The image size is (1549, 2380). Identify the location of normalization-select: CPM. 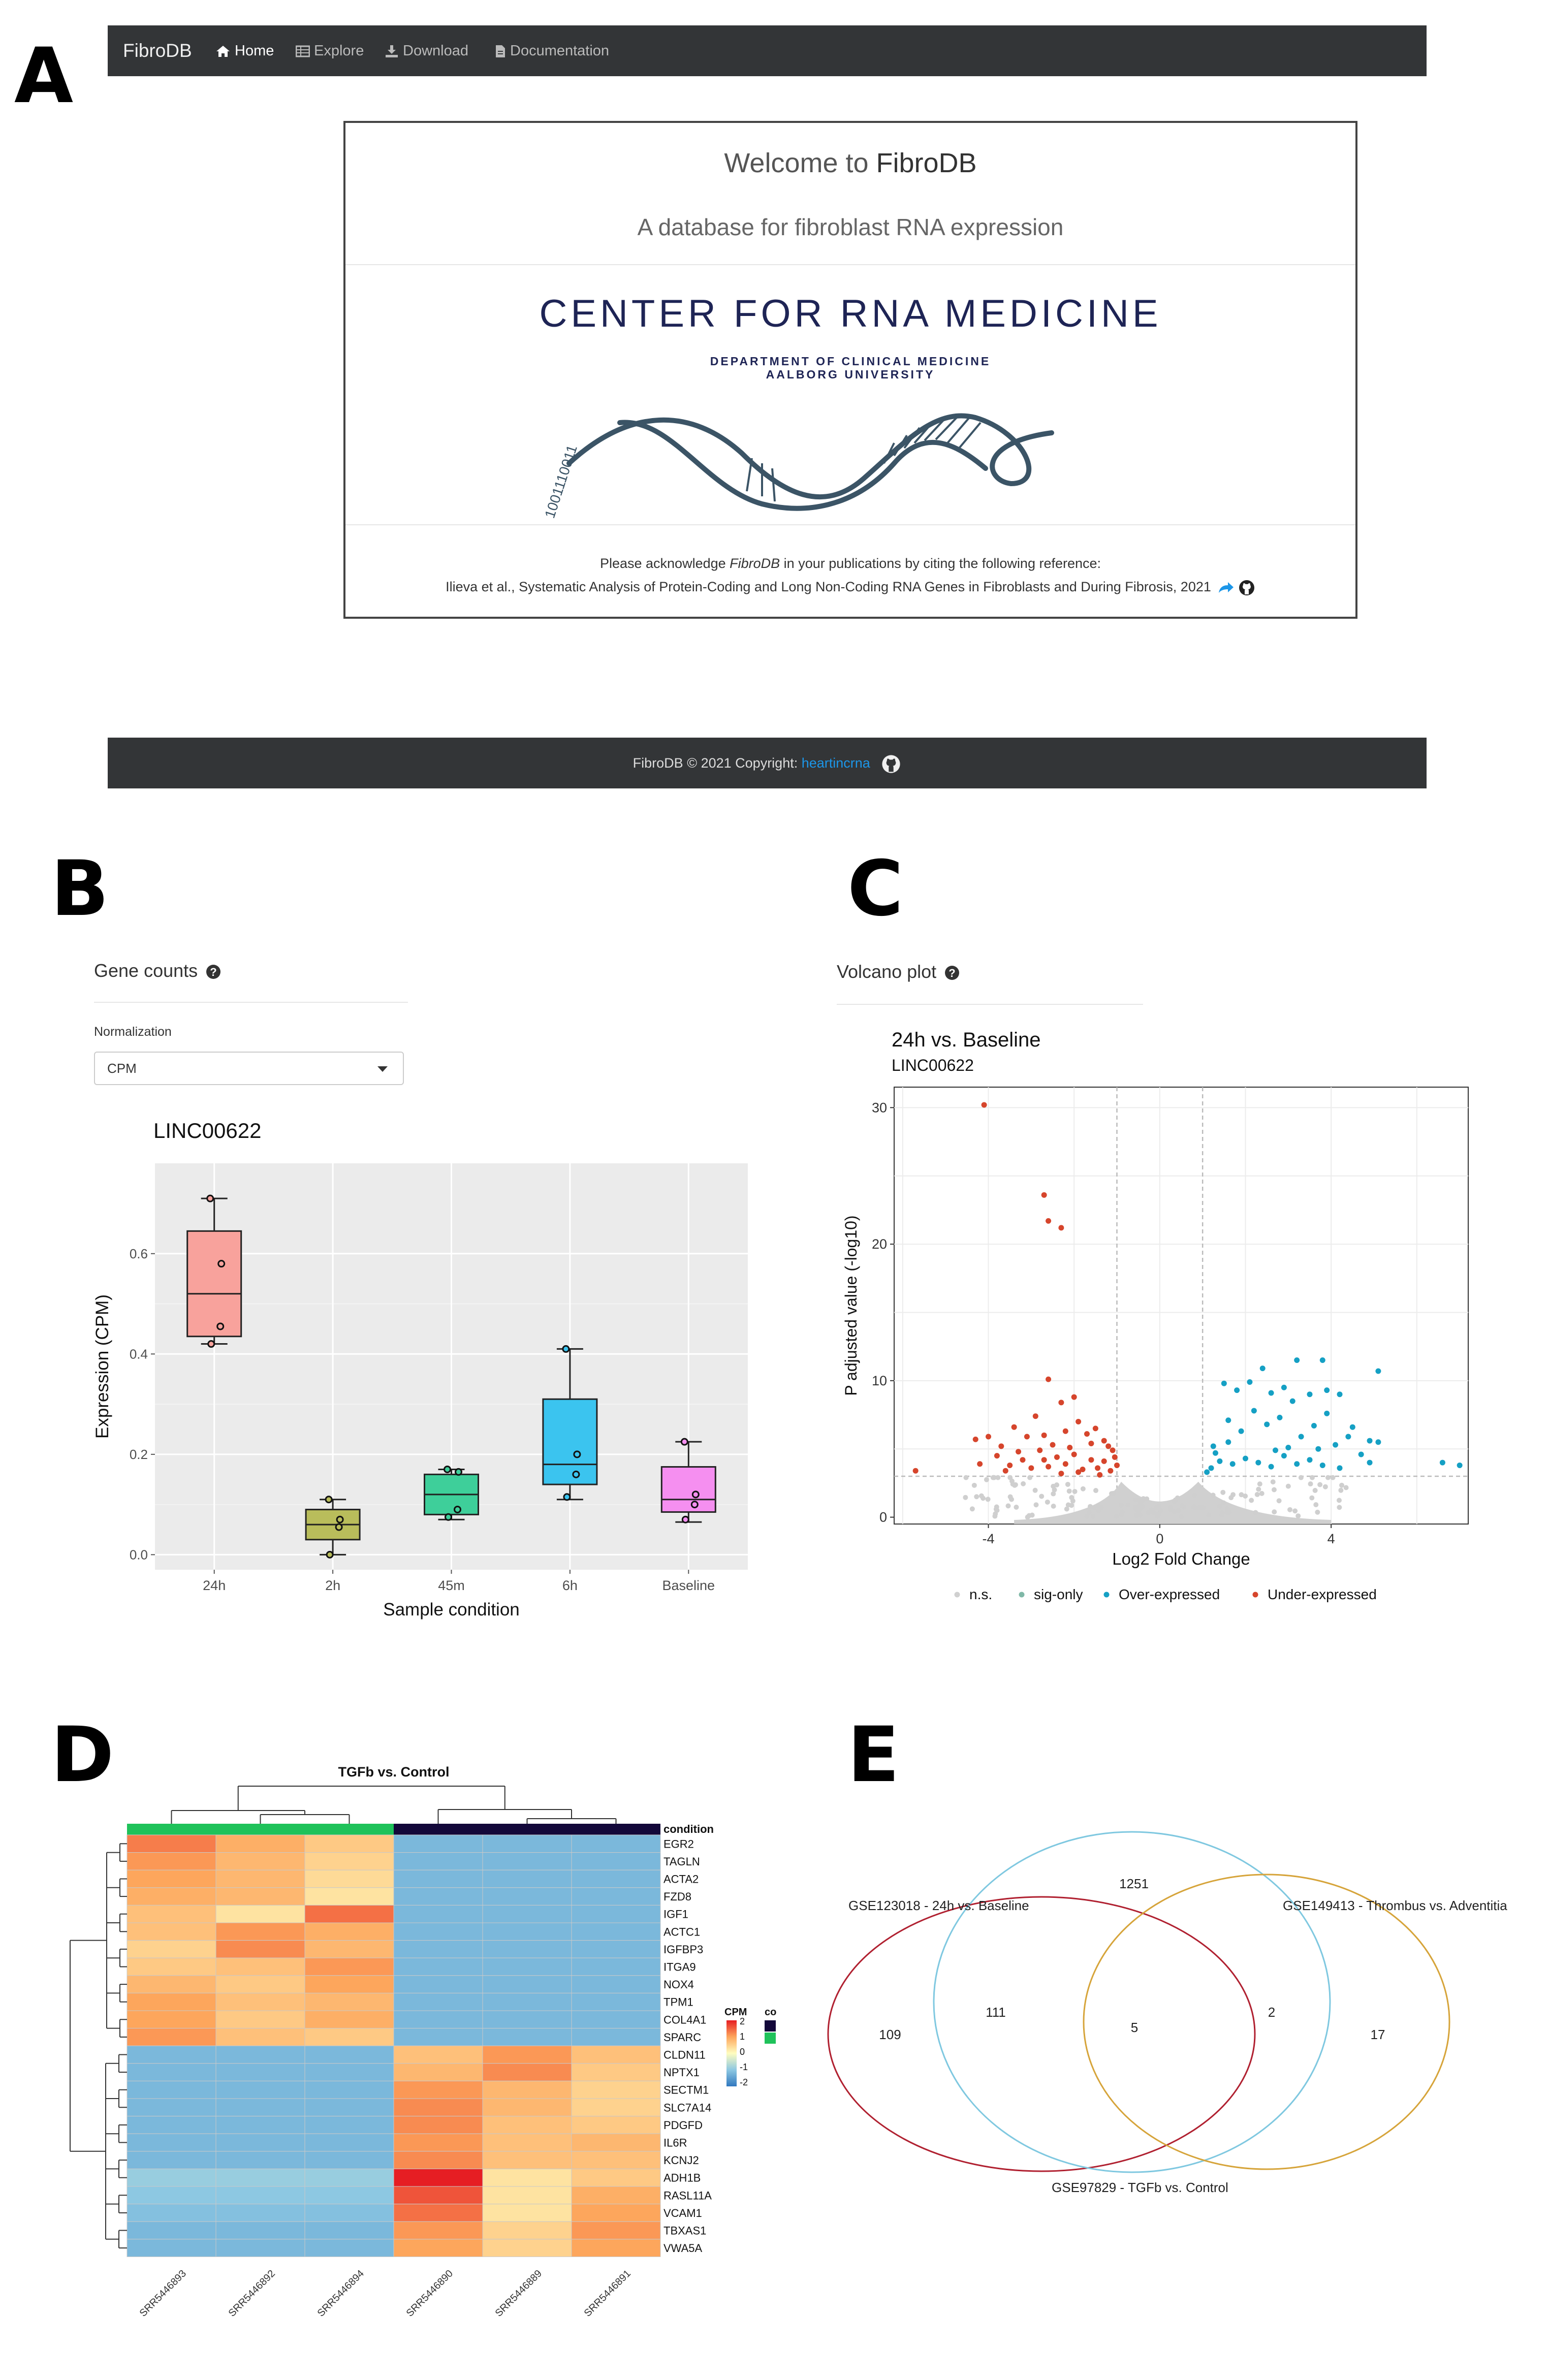
(249, 1068).